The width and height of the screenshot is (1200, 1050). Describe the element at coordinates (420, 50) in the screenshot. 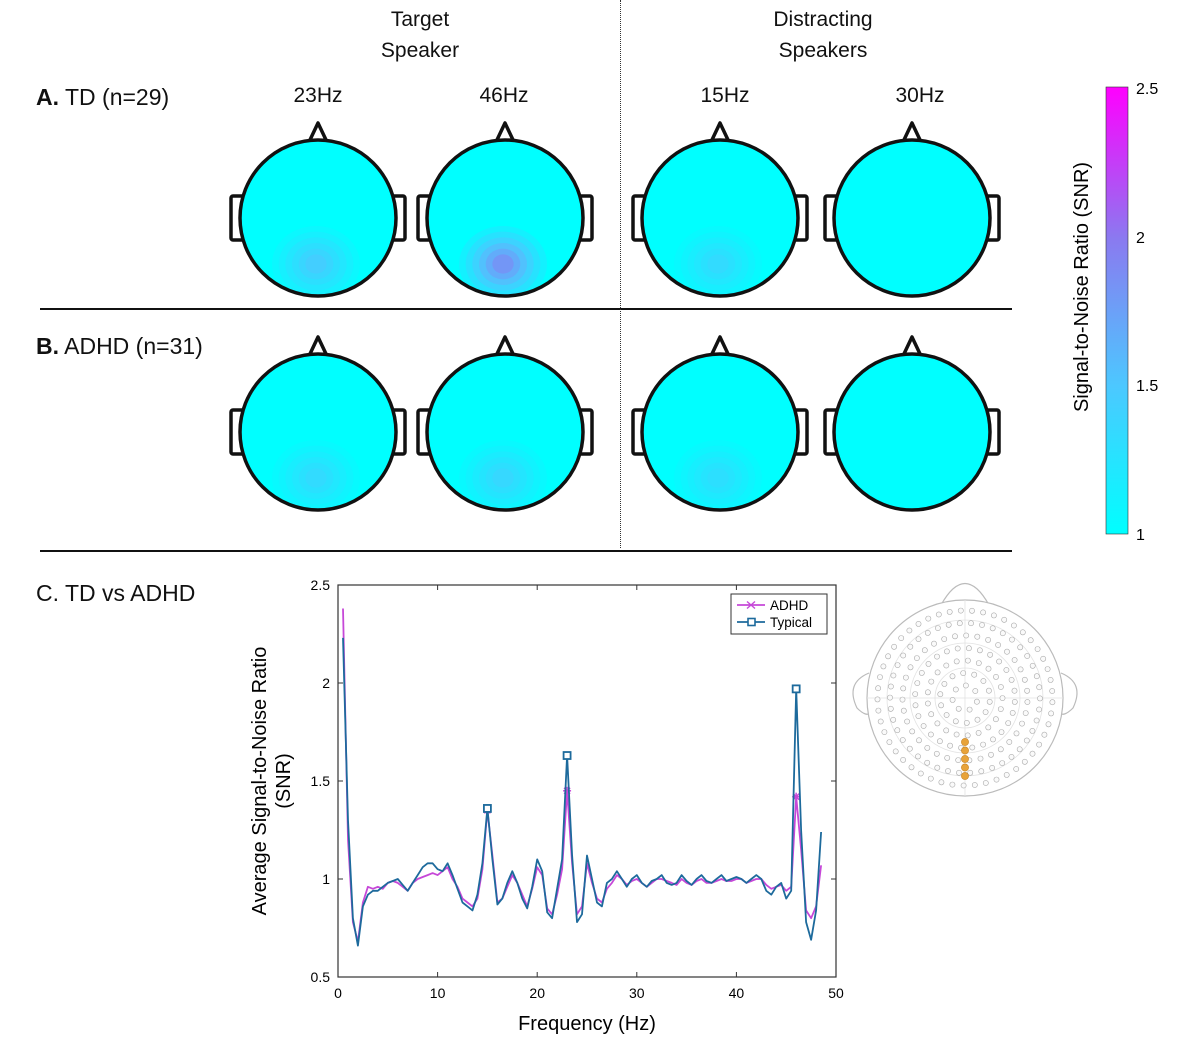

I see `target-header-line2: Speaker` at that location.